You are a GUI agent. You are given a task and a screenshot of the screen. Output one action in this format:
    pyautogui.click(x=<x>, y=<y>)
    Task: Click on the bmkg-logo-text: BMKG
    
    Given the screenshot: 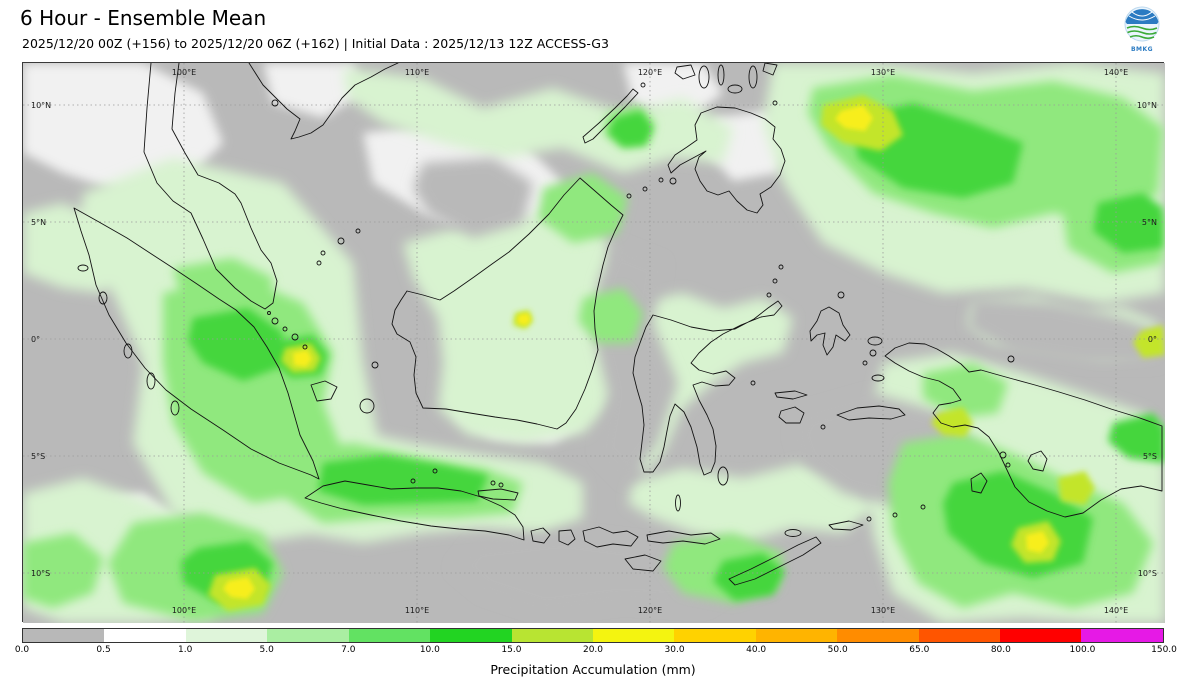 What is the action you would take?
    pyautogui.click(x=1142, y=49)
    